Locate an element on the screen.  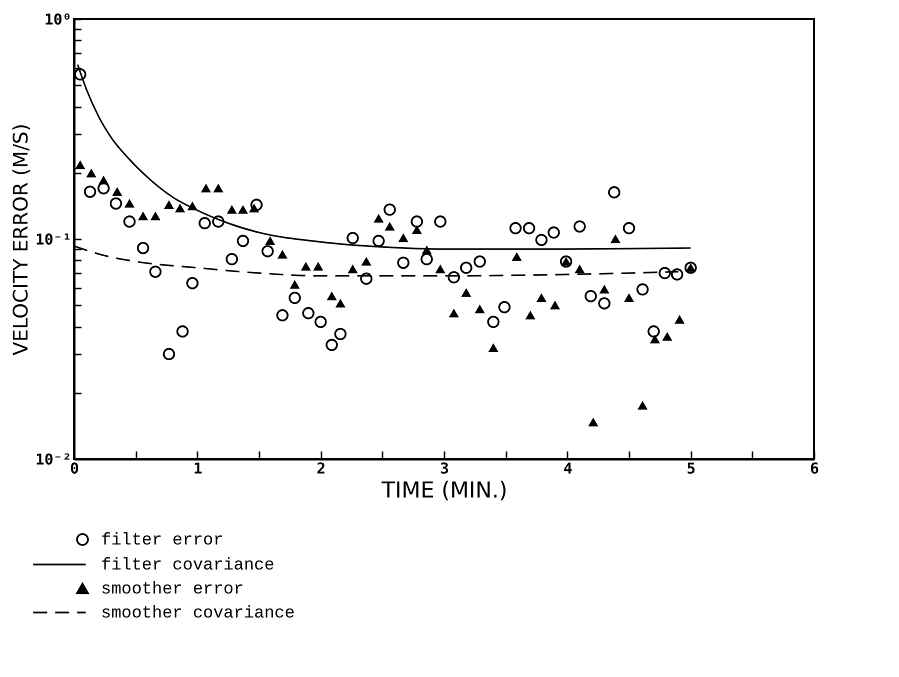
x-tick-label: 2 is located at coordinates (321, 469).